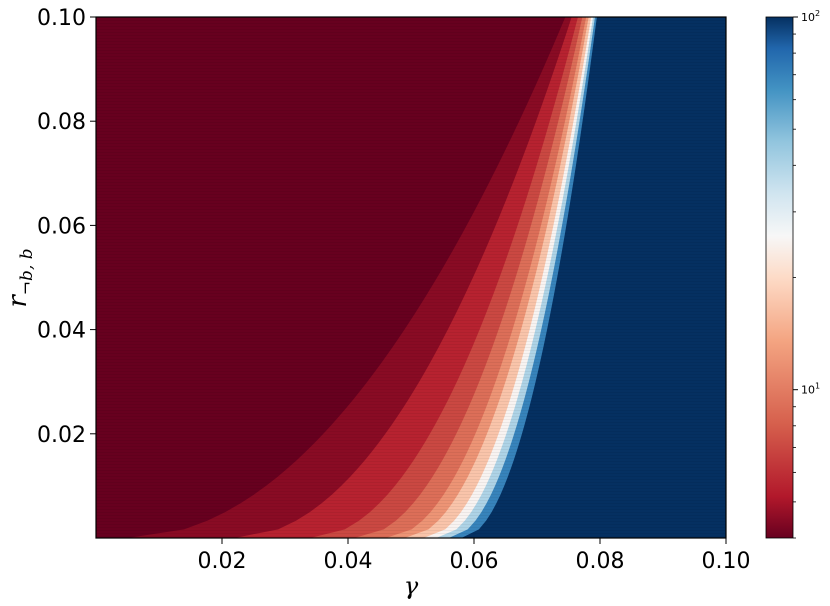  What do you see at coordinates (810, 389) in the screenshot?
I see `colorbar-tick-label: 10¹` at bounding box center [810, 389].